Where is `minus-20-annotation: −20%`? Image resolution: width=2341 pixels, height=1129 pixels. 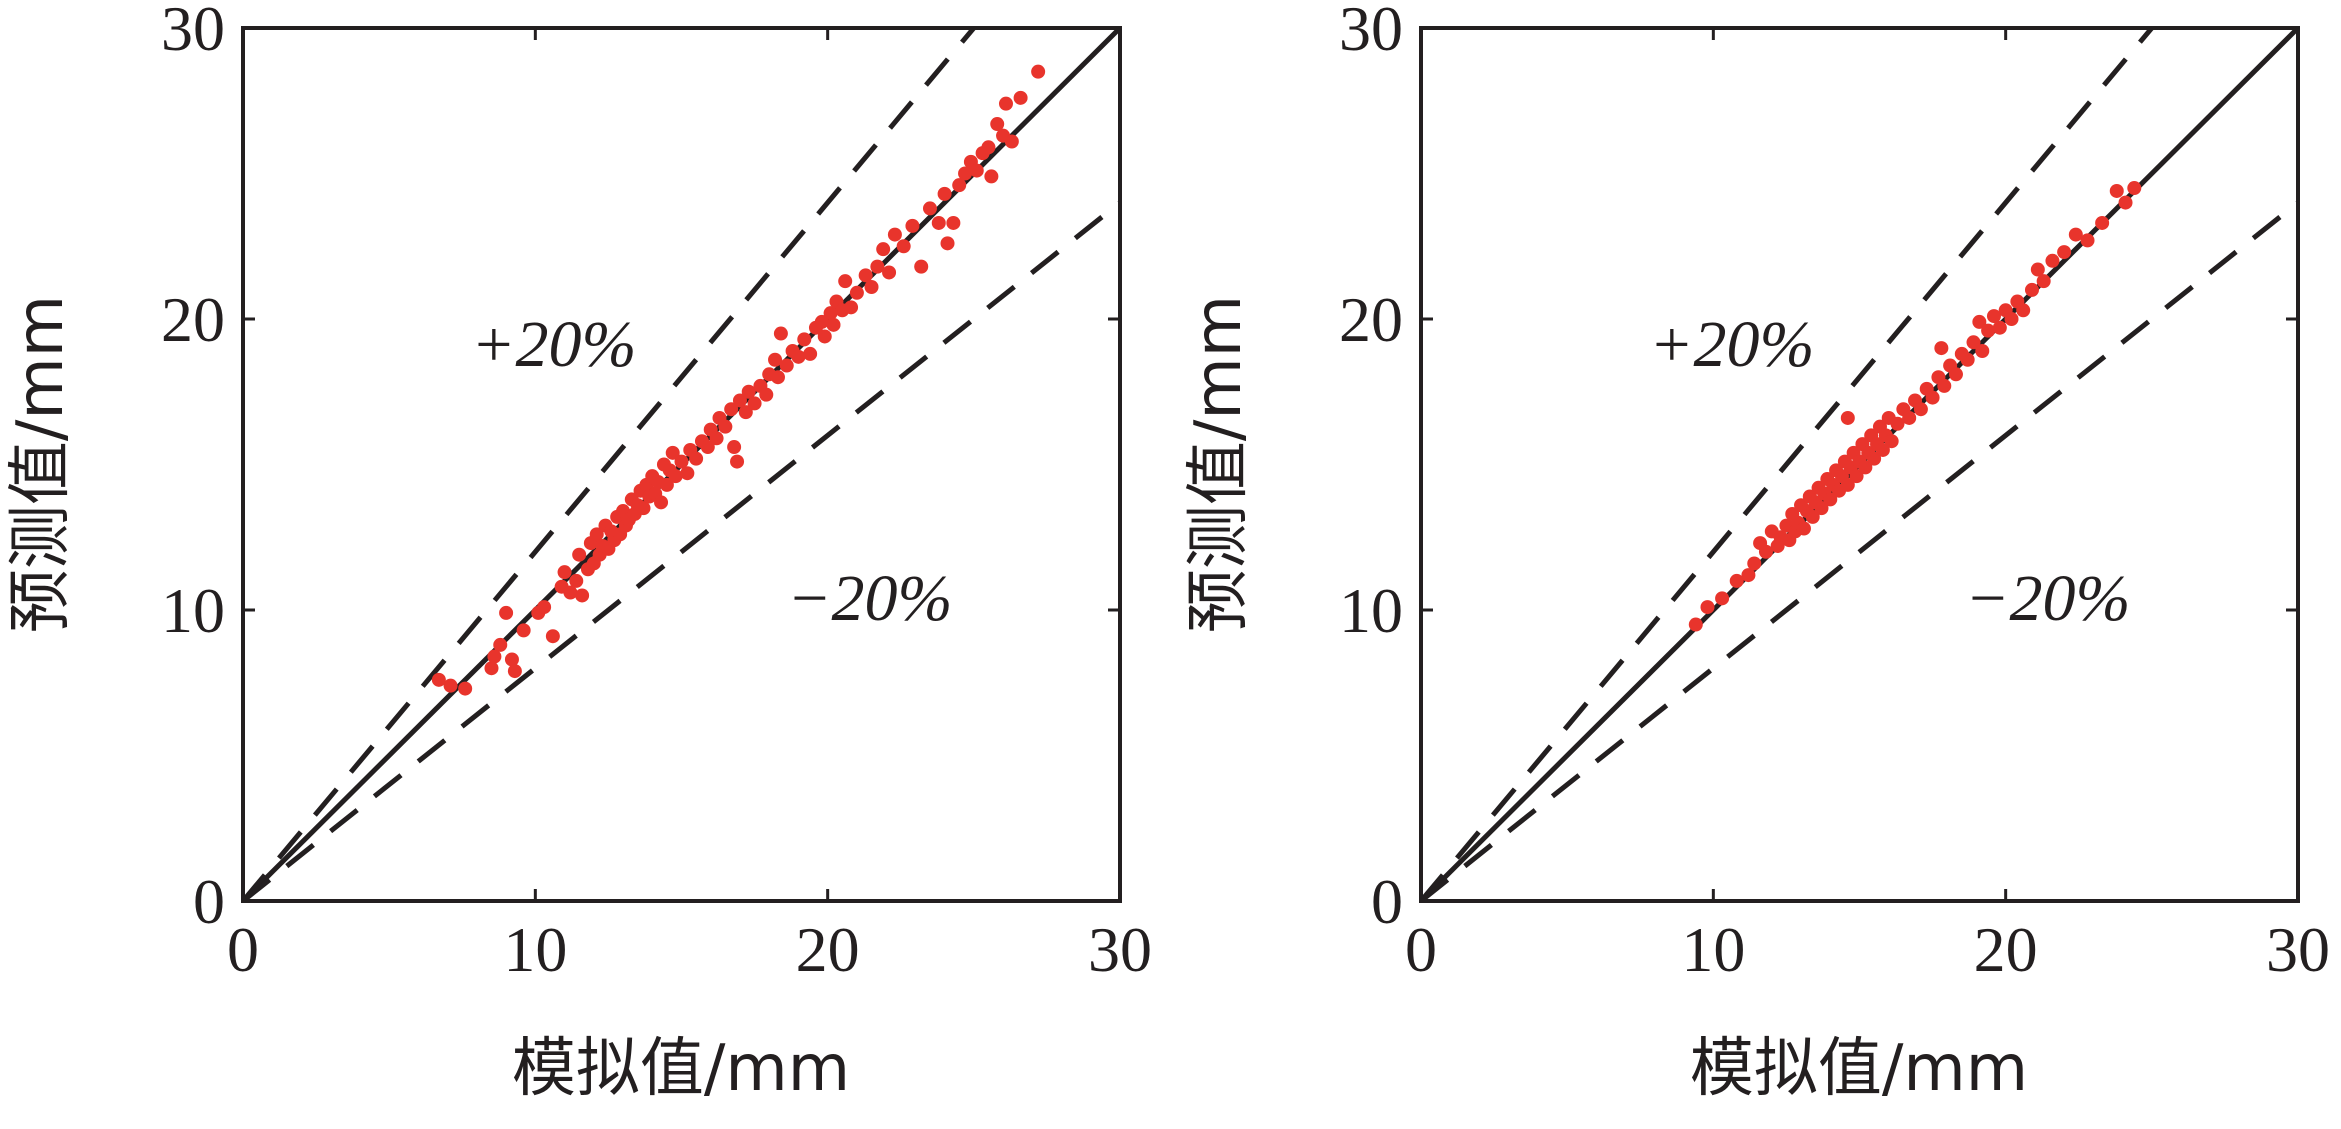
minus-20-annotation: −20% is located at coordinates (870, 598).